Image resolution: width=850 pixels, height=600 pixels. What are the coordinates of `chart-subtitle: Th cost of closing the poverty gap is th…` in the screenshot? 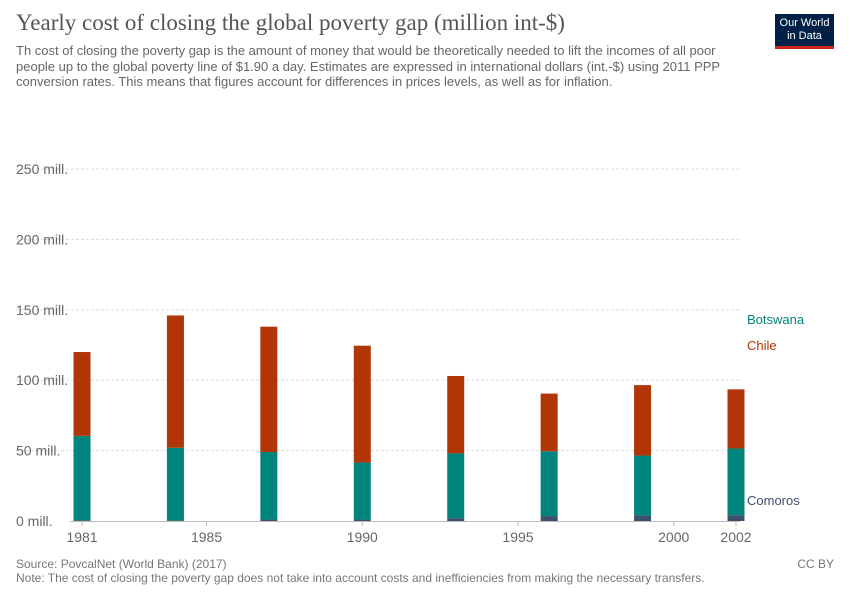 It's located at (368, 66).